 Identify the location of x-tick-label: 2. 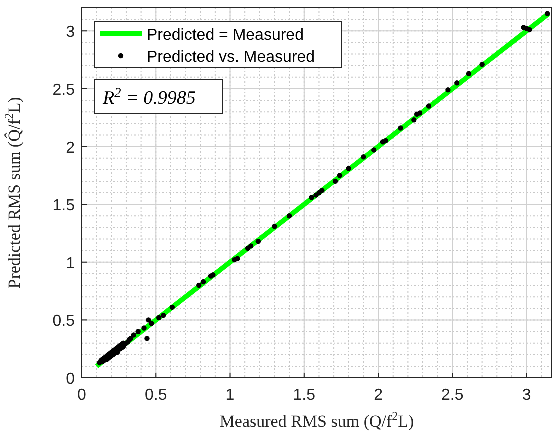
(379, 395).